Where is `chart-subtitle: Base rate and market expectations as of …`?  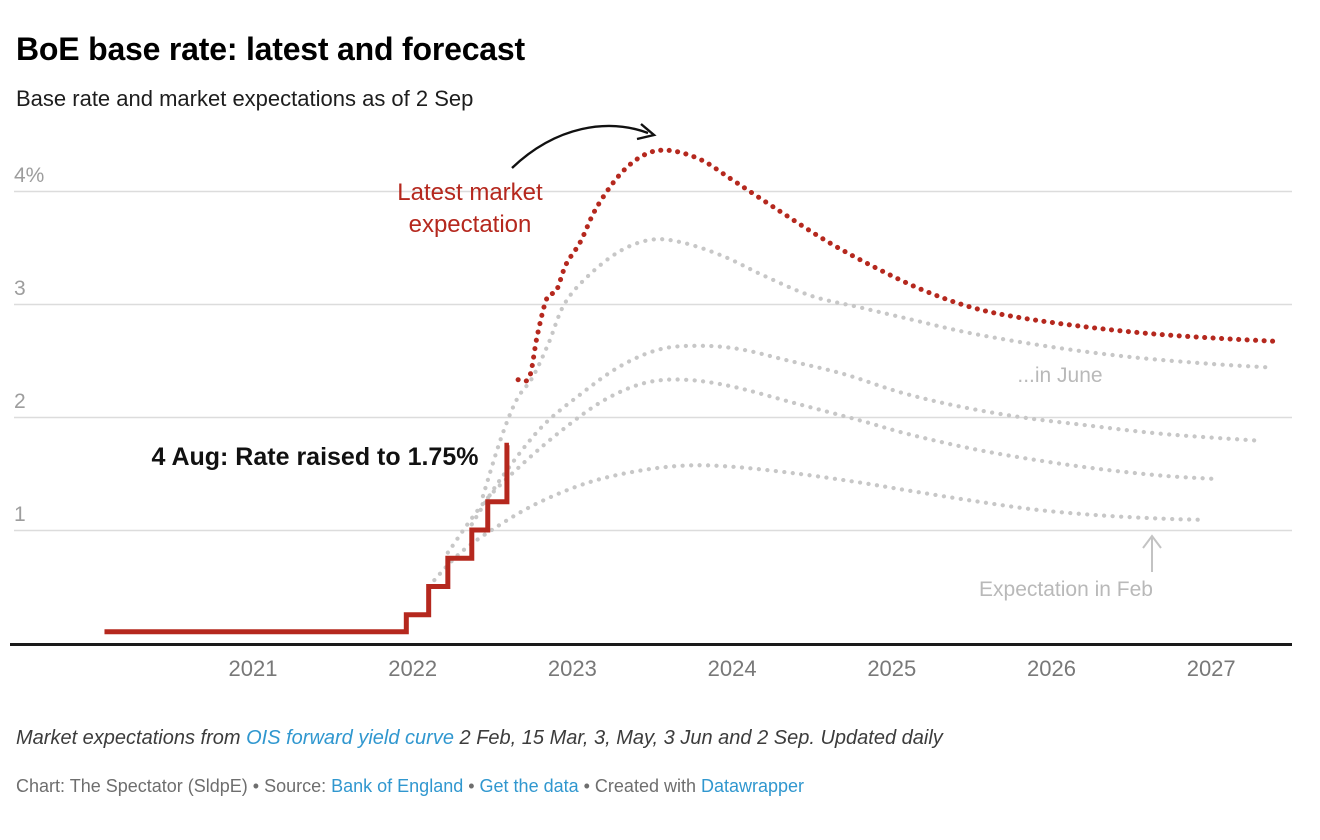
chart-subtitle: Base rate and market expectations as of … is located at coordinates (245, 98).